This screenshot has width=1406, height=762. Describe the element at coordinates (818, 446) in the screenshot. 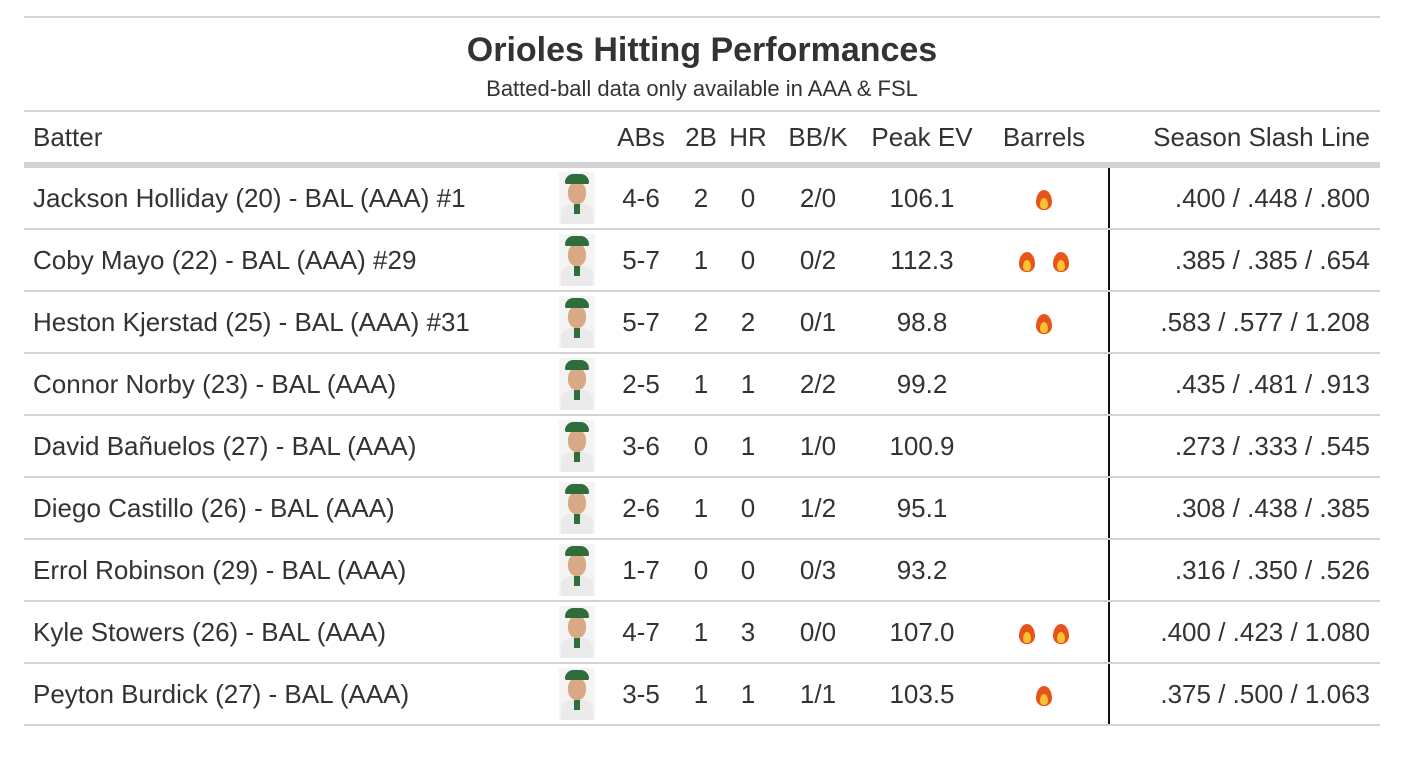

I see `bbk-value: 1/0` at that location.